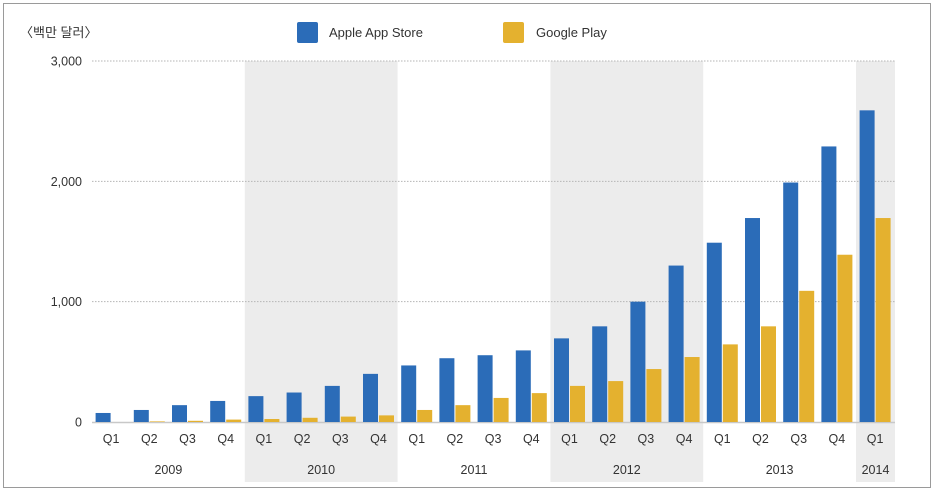  What do you see at coordinates (780, 470) in the screenshot?
I see `year-label-2013: 2013` at bounding box center [780, 470].